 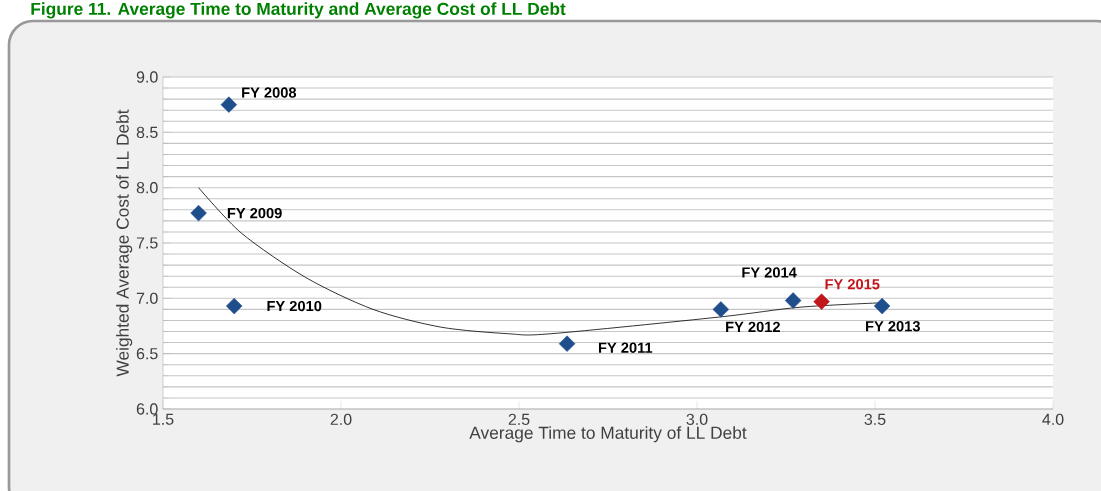 What do you see at coordinates (769, 272) in the screenshot?
I see `annotation: FY 2014` at bounding box center [769, 272].